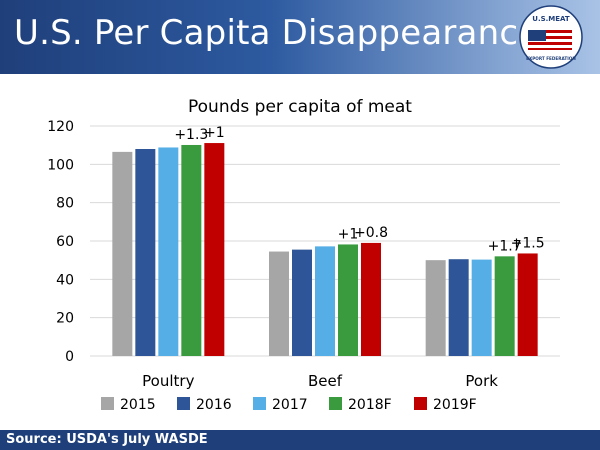 Image resolution: width=600 pixels, height=450 pixels. What do you see at coordinates (60, 165) in the screenshot?
I see `y-tick-label: 100` at bounding box center [60, 165].